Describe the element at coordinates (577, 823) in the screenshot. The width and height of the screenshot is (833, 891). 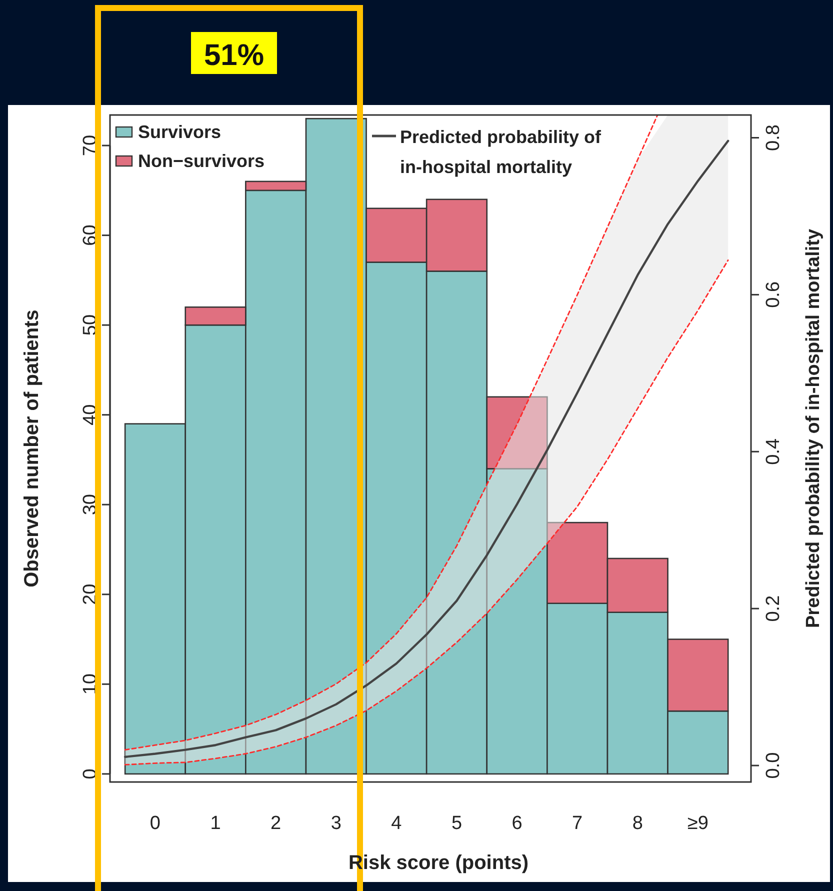
I see `x-tick-label: 7` at that location.